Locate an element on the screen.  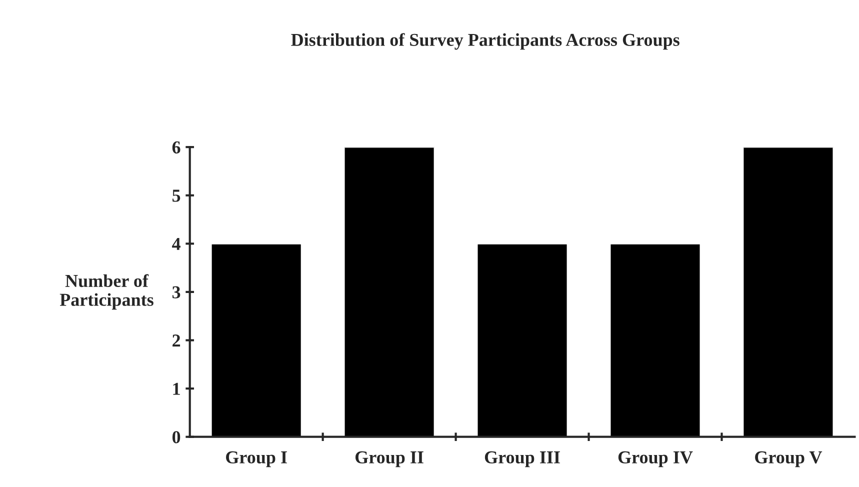
x-tick-label: Group V is located at coordinates (788, 459).